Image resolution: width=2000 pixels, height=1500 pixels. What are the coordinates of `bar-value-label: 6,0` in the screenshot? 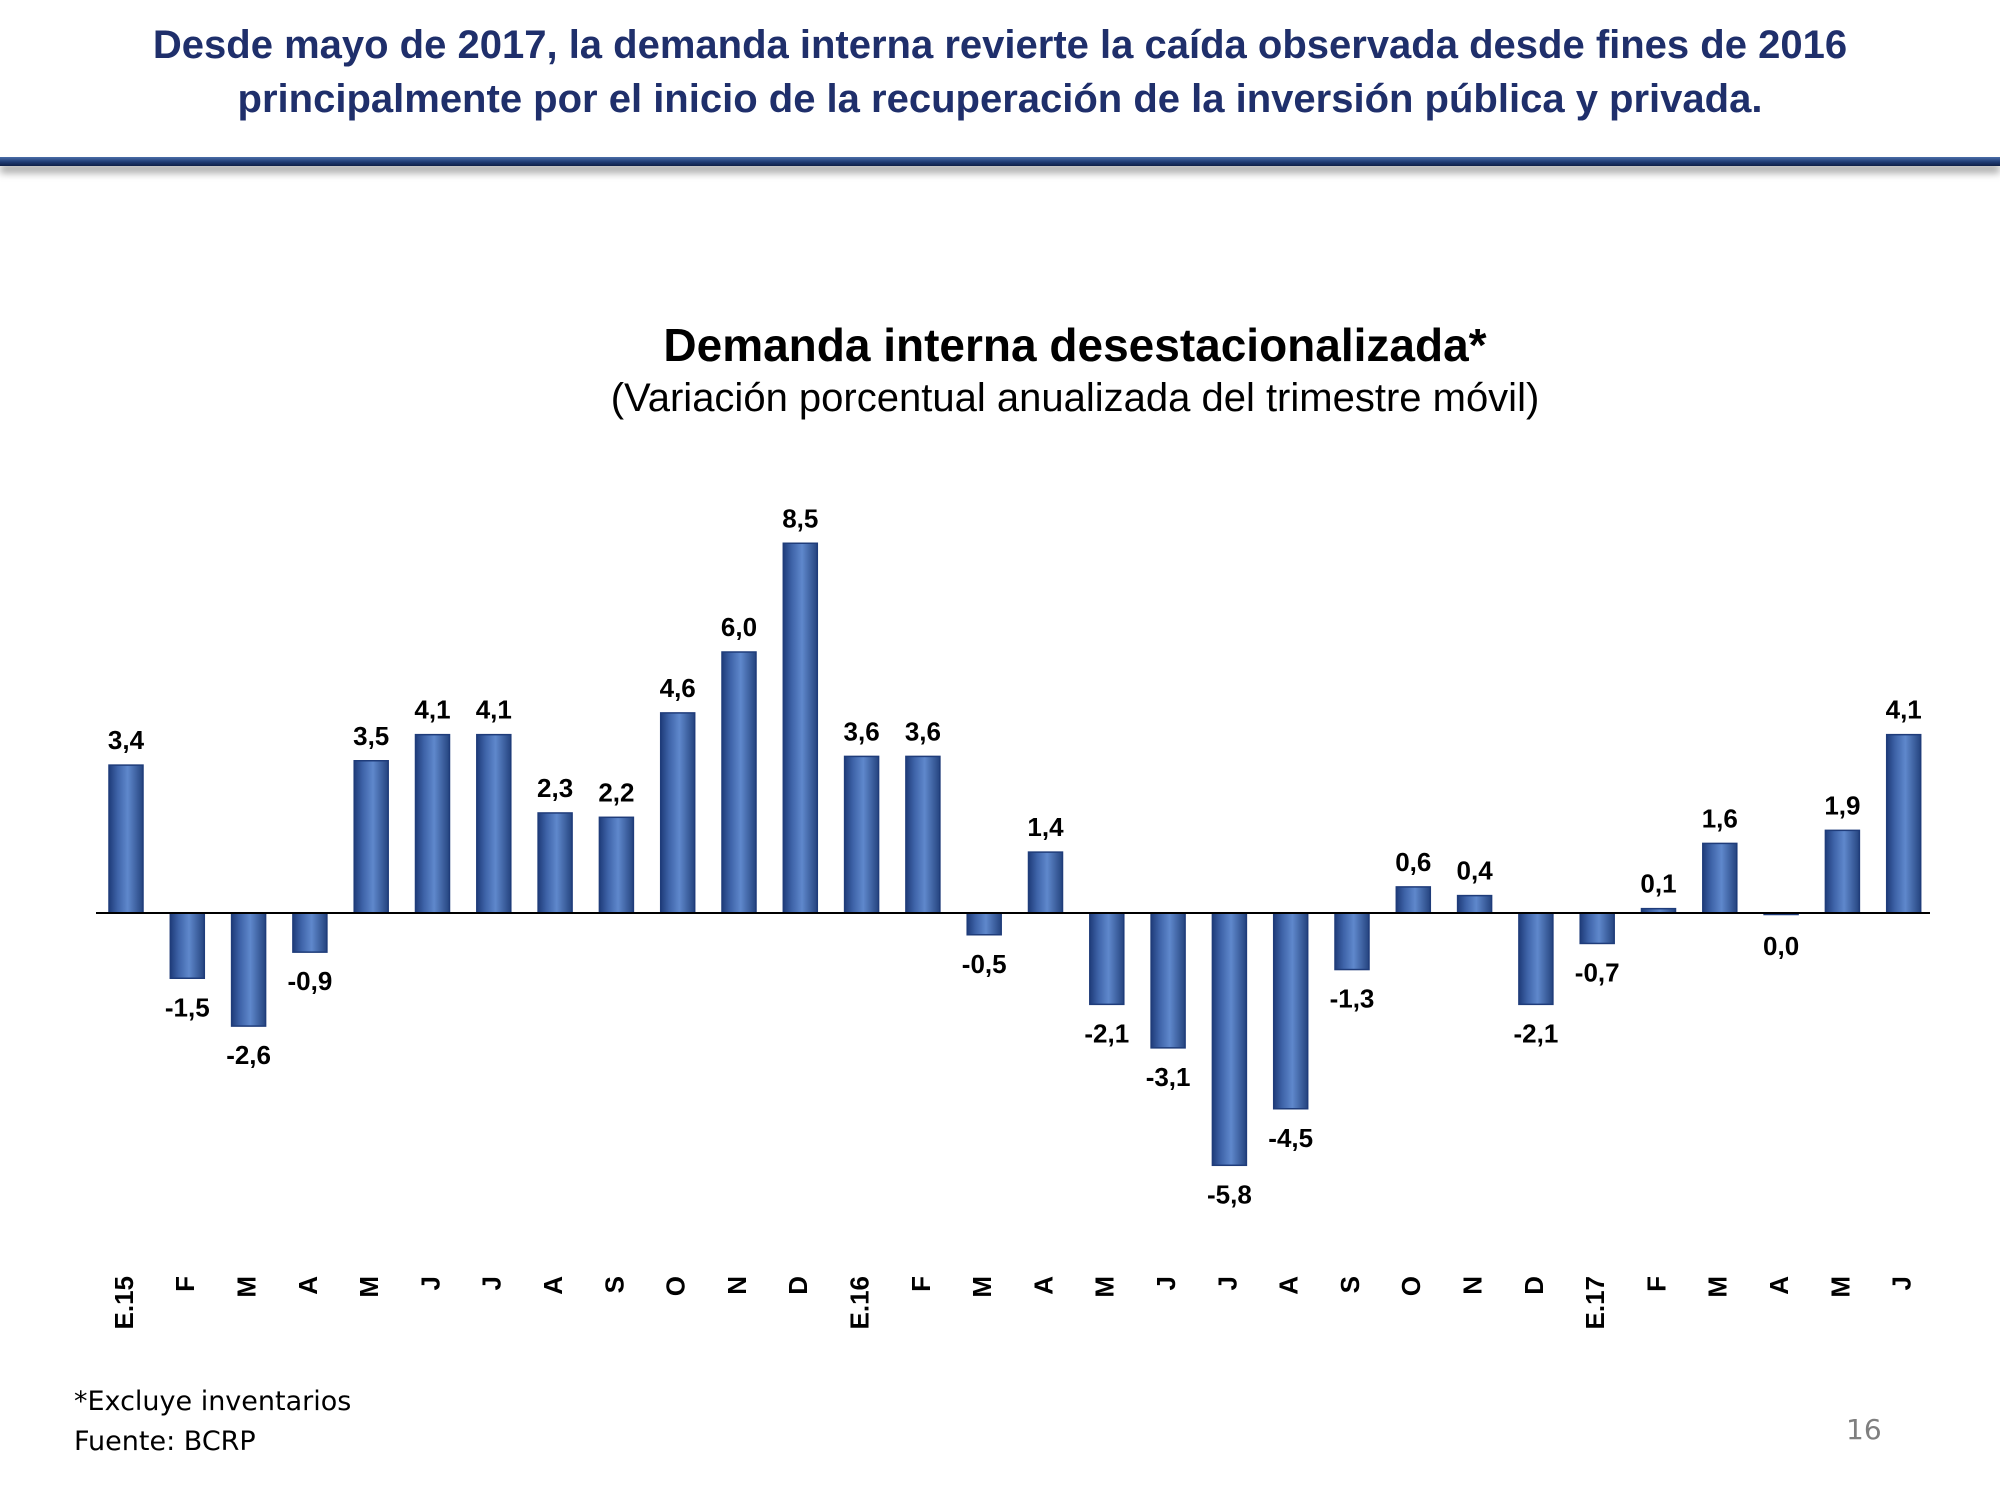 It's located at (739, 627).